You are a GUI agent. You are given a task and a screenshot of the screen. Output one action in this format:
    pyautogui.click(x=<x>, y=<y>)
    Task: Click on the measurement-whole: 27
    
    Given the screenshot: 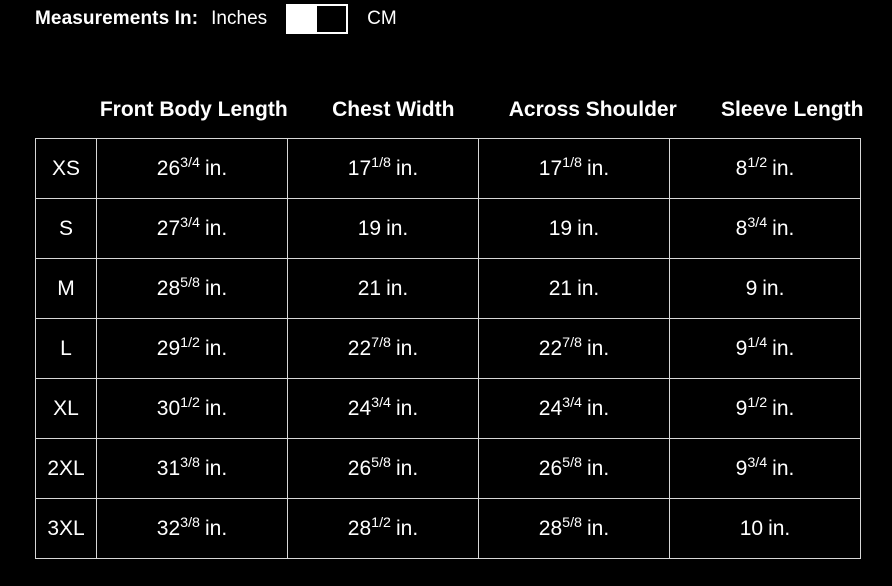 What is the action you would take?
    pyautogui.click(x=168, y=228)
    